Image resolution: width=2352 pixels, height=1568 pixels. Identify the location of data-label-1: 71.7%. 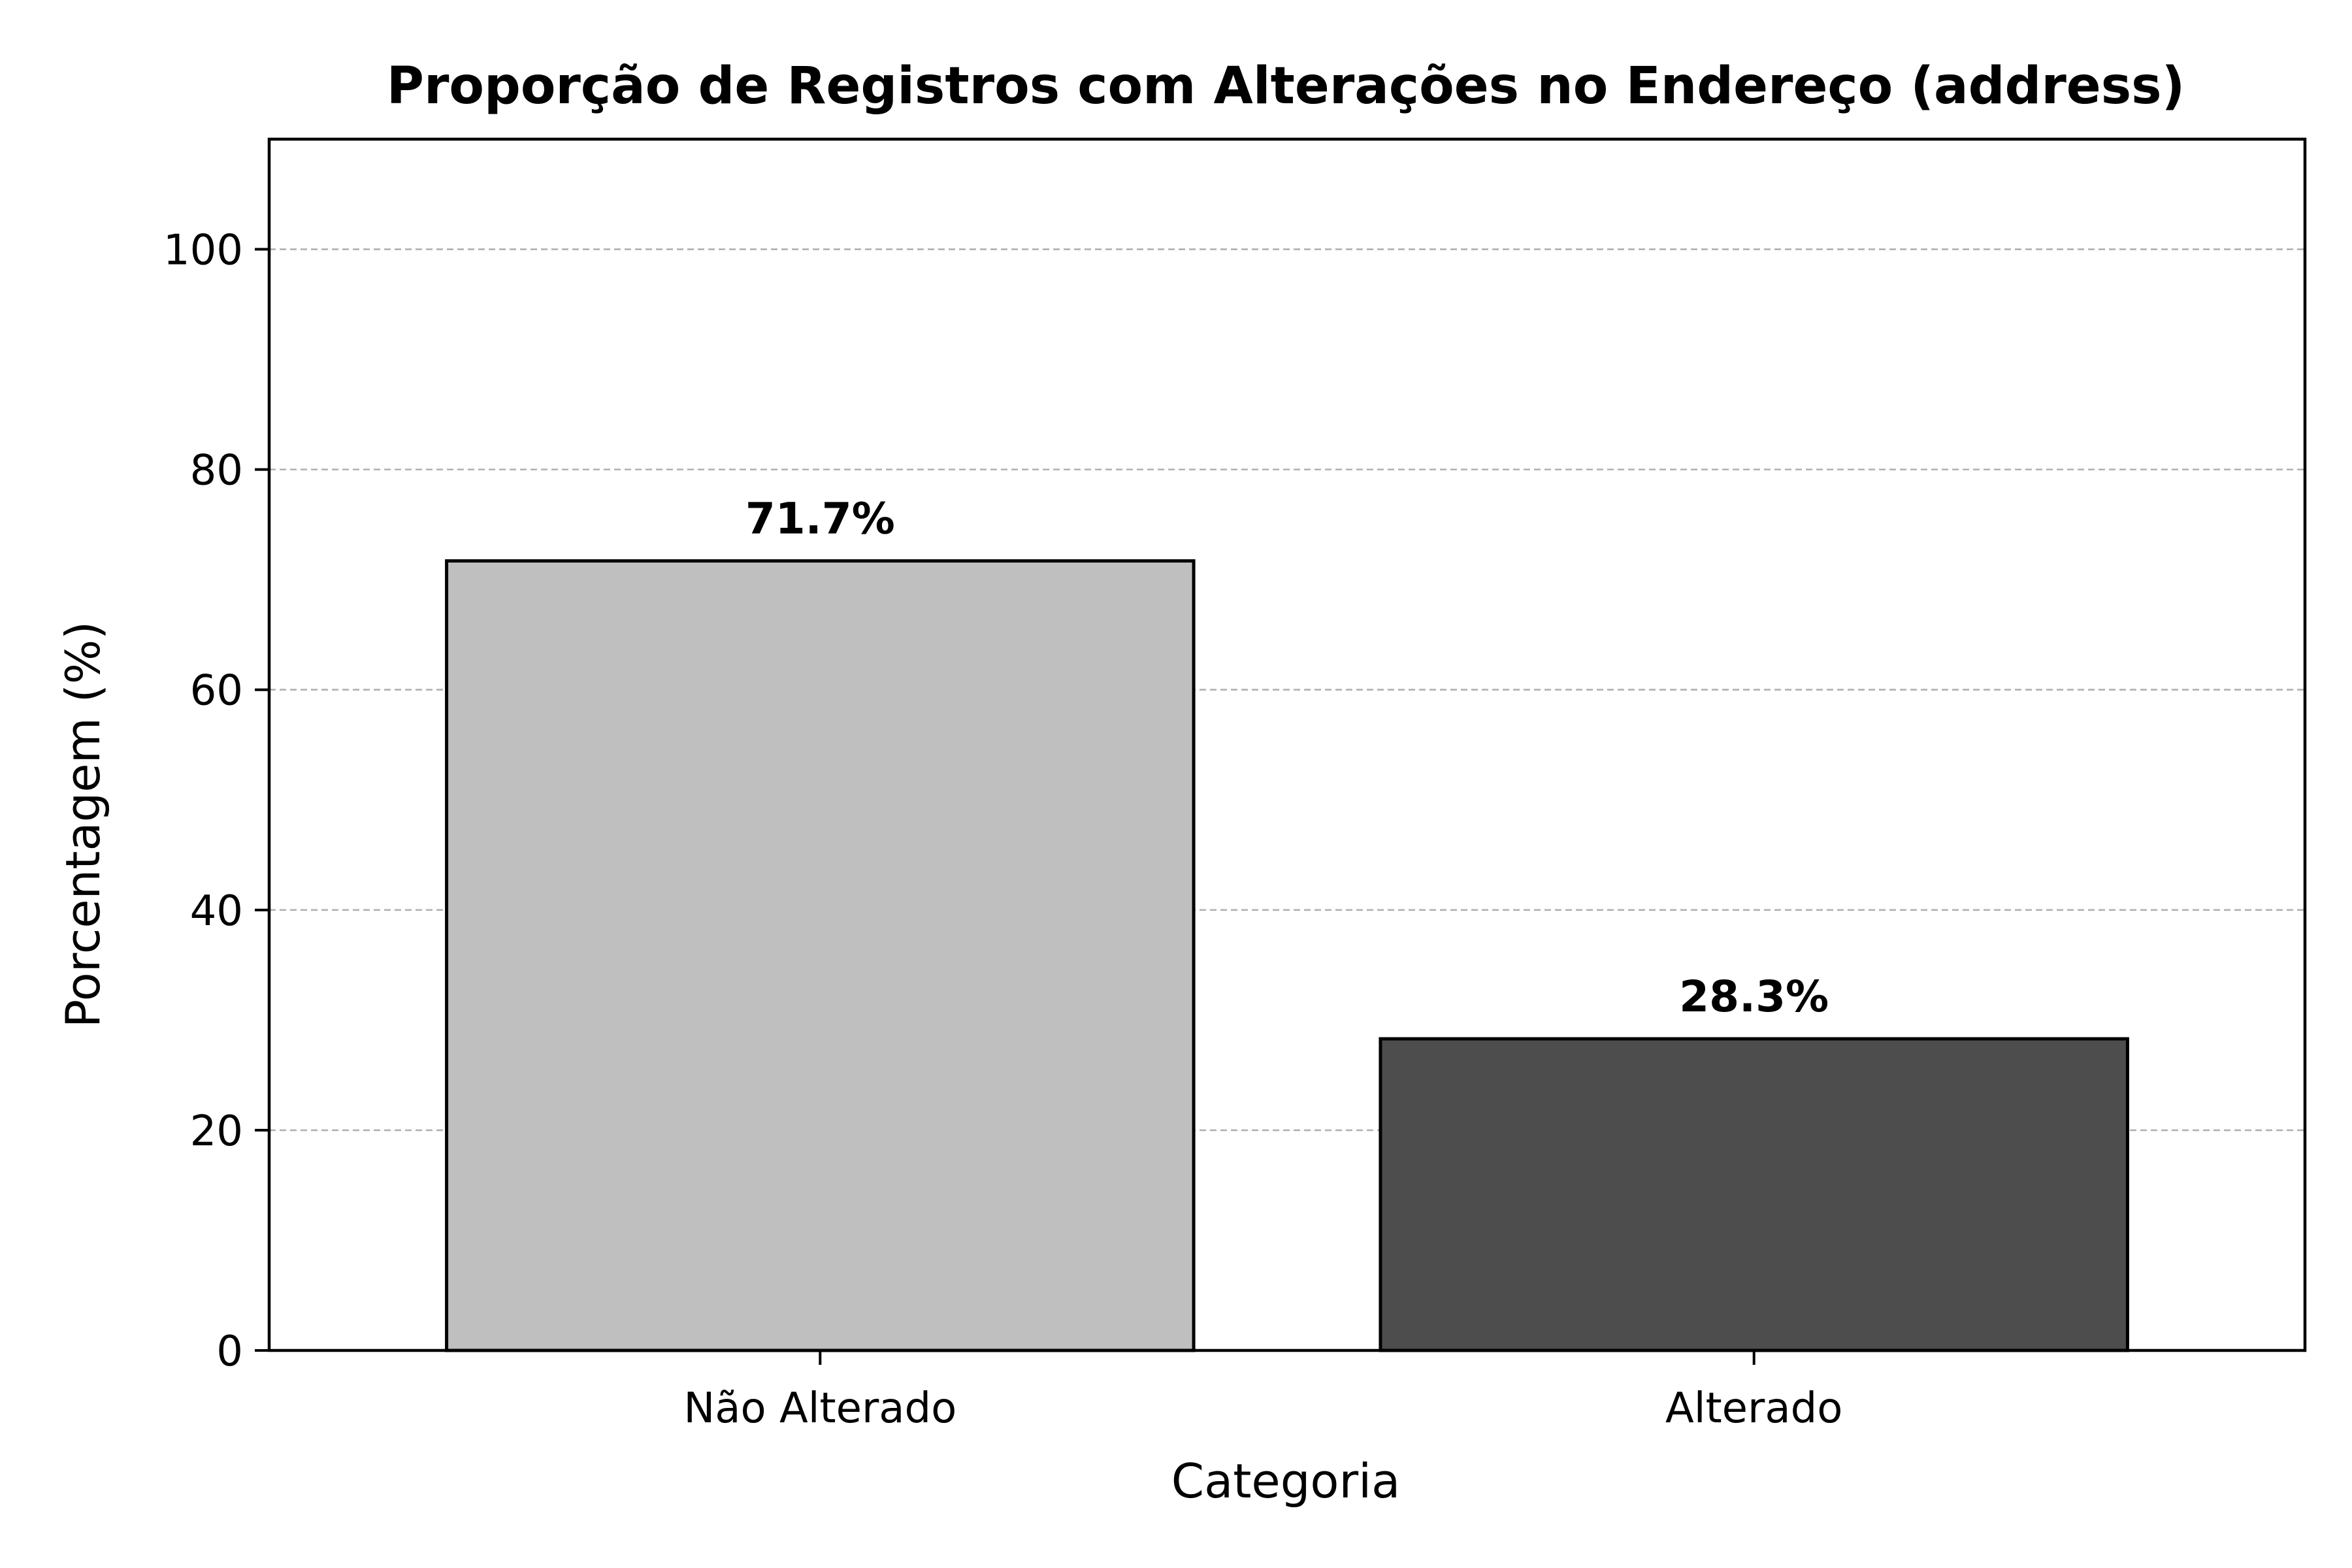
(820, 519).